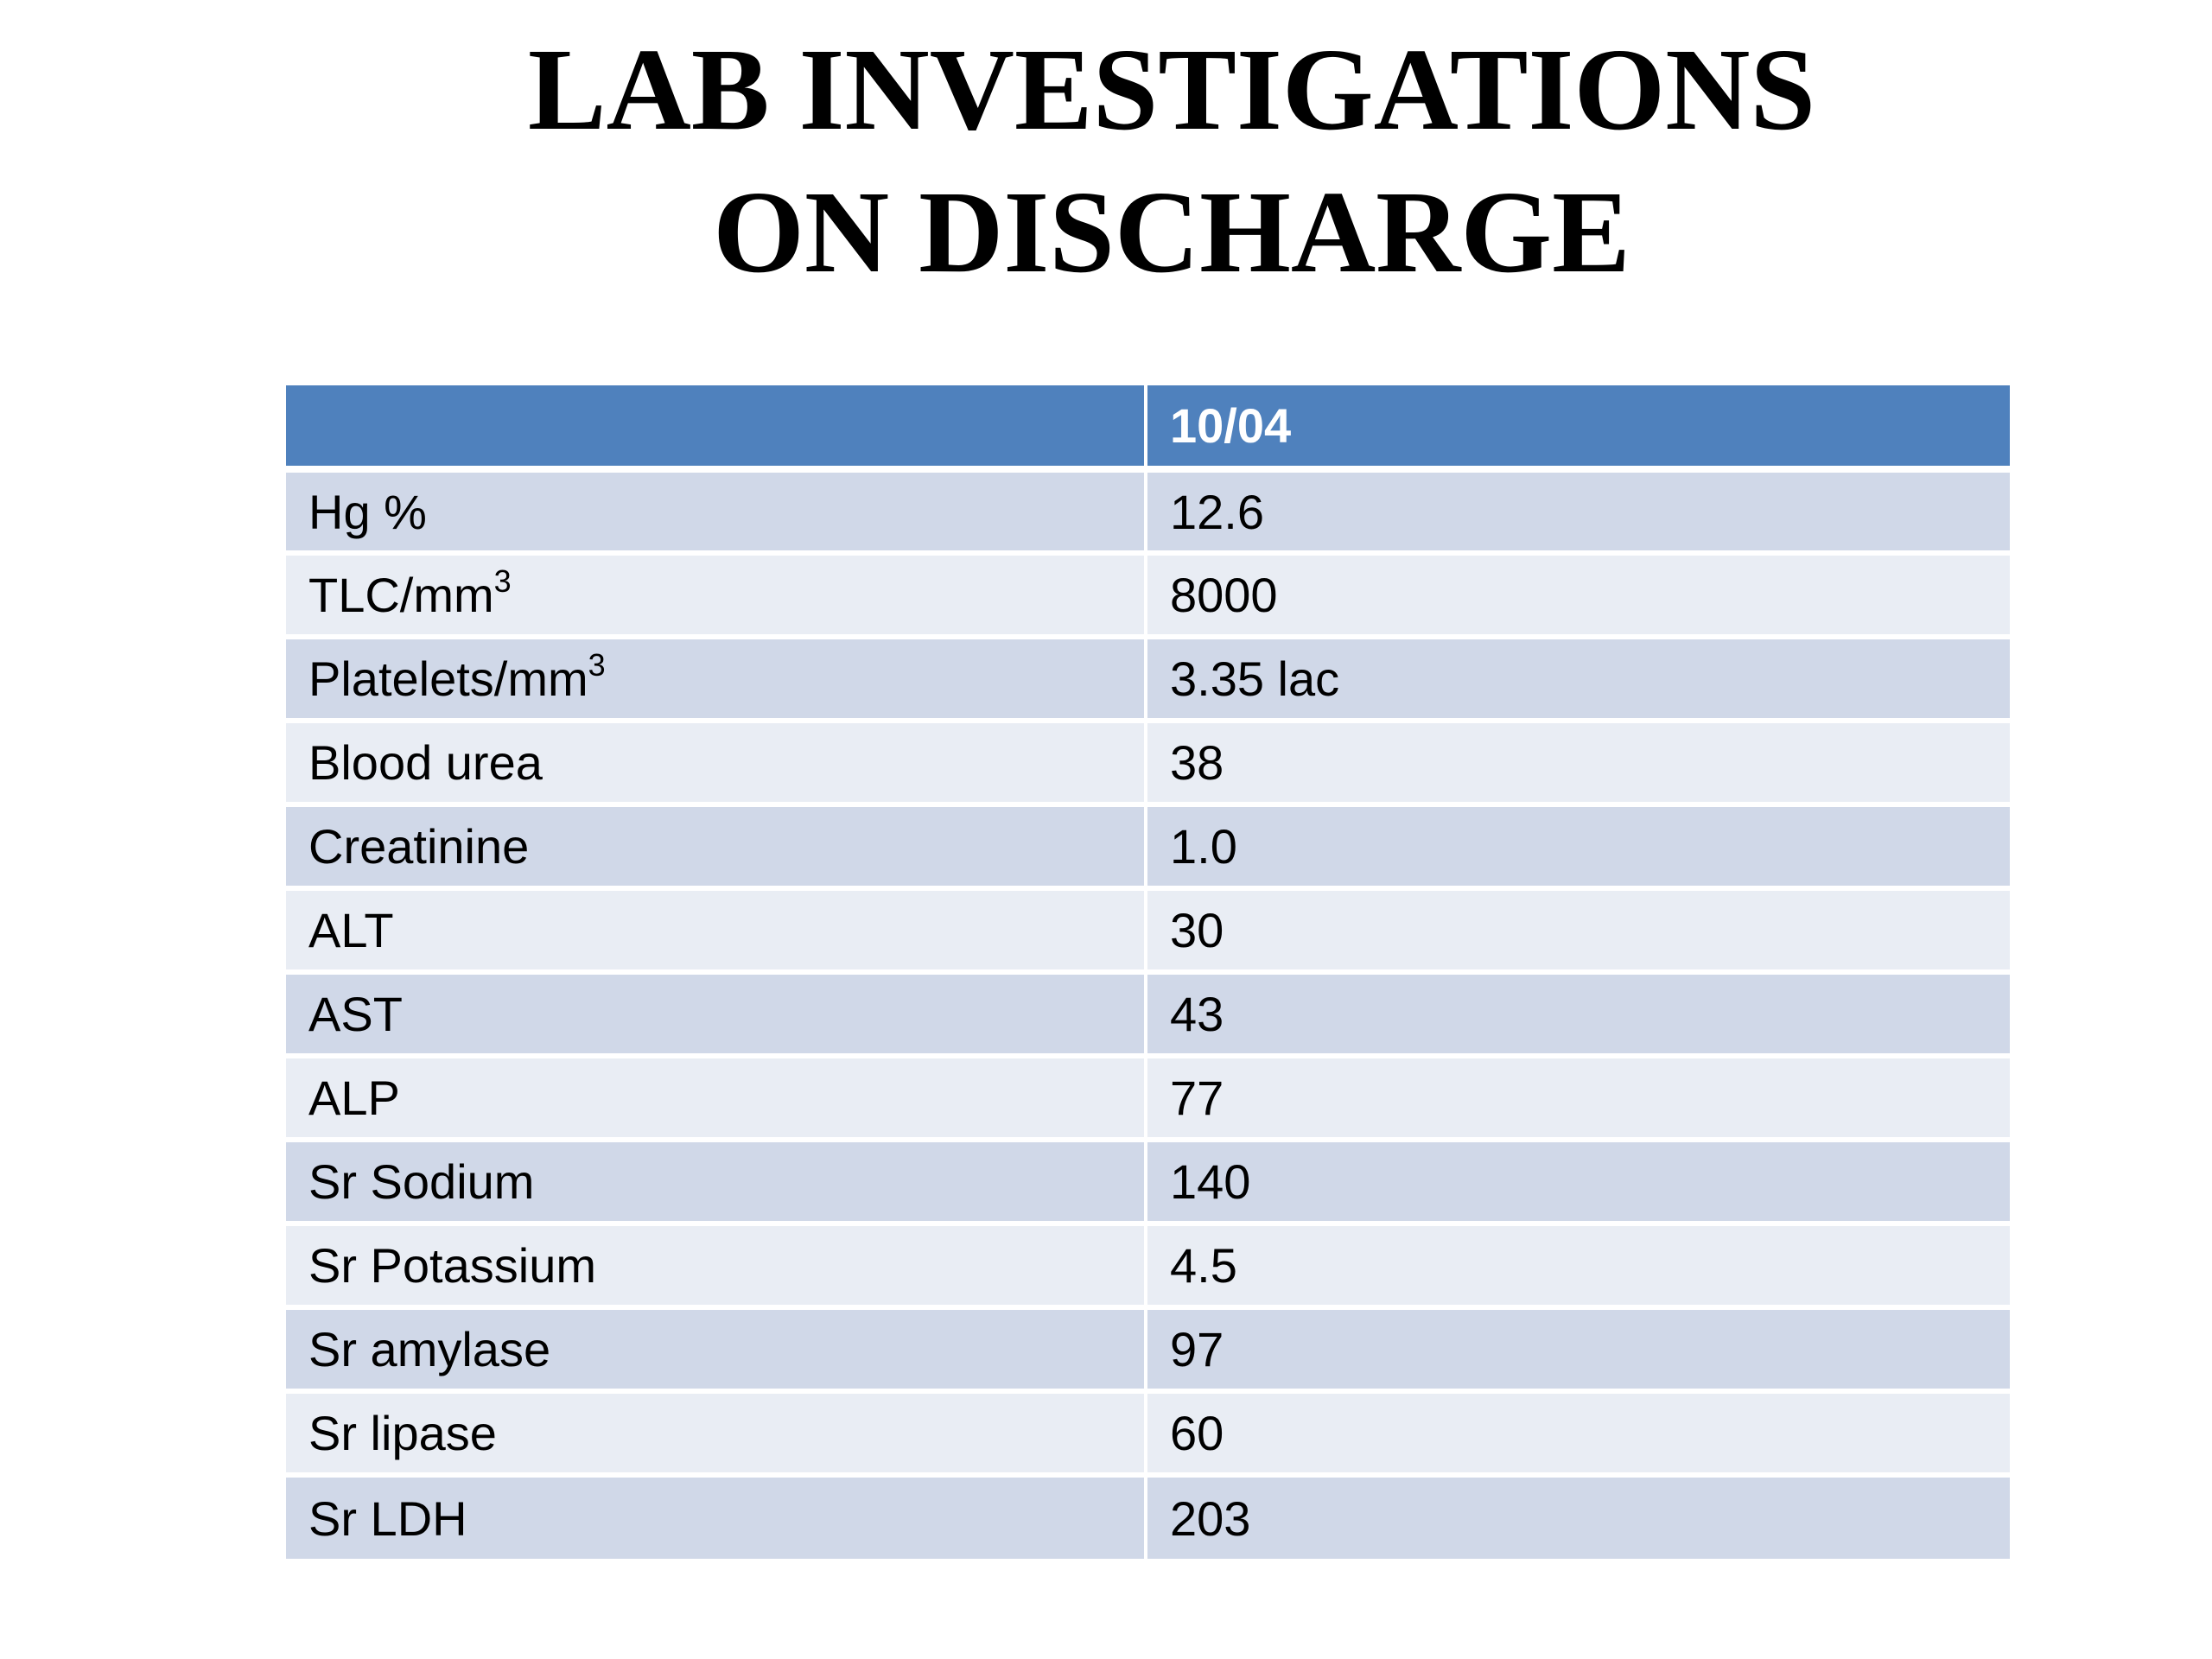  Describe the element at coordinates (1577, 509) in the screenshot. I see `test-value-cell: 12.6` at that location.